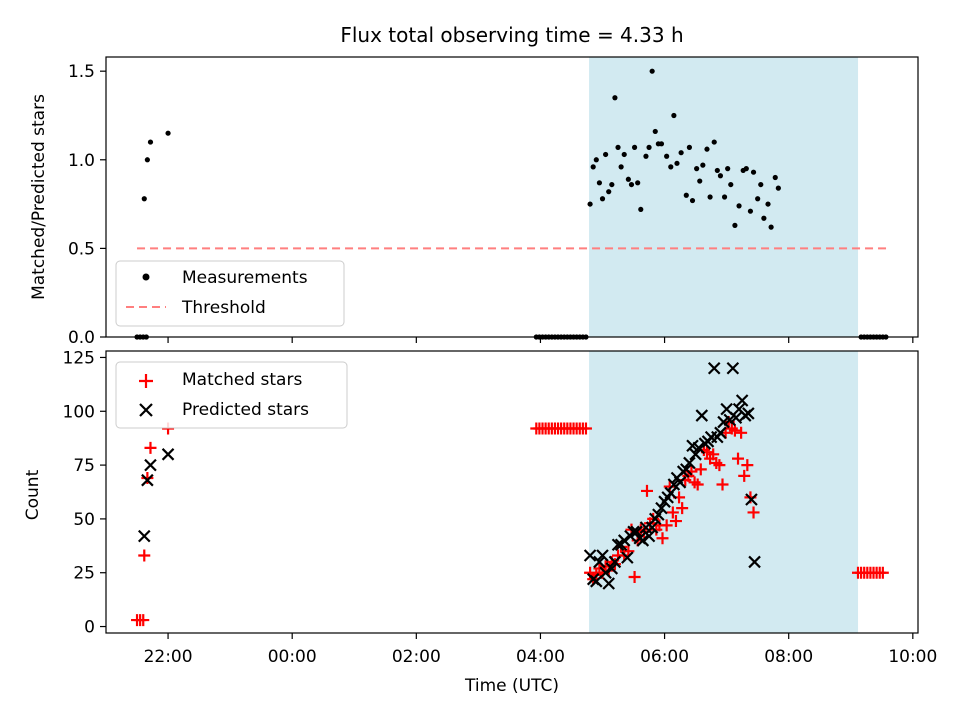 The height and width of the screenshot is (720, 960). I want to click on x-tick-label: 00:00, so click(292, 657).